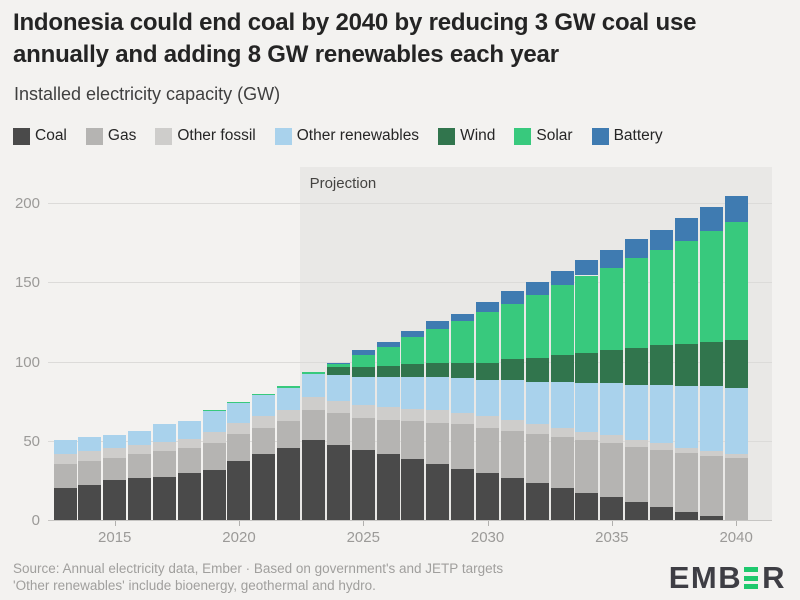 This screenshot has height=600, width=800. I want to click on y-tick-label-150: 150, so click(27, 283).